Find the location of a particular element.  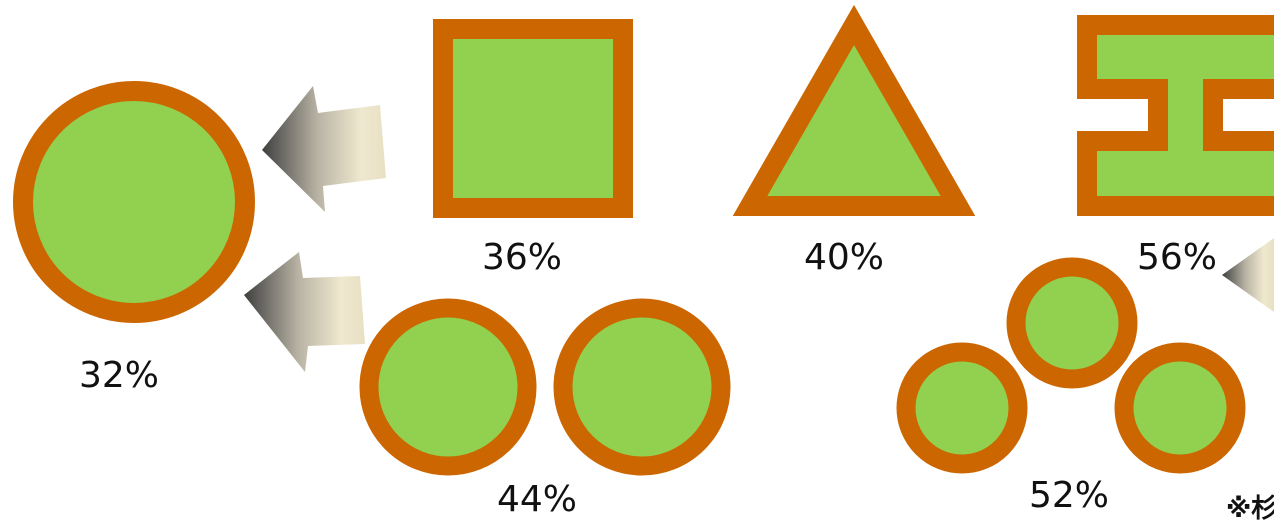

footnote: ※杉 is located at coordinates (1250, 507).